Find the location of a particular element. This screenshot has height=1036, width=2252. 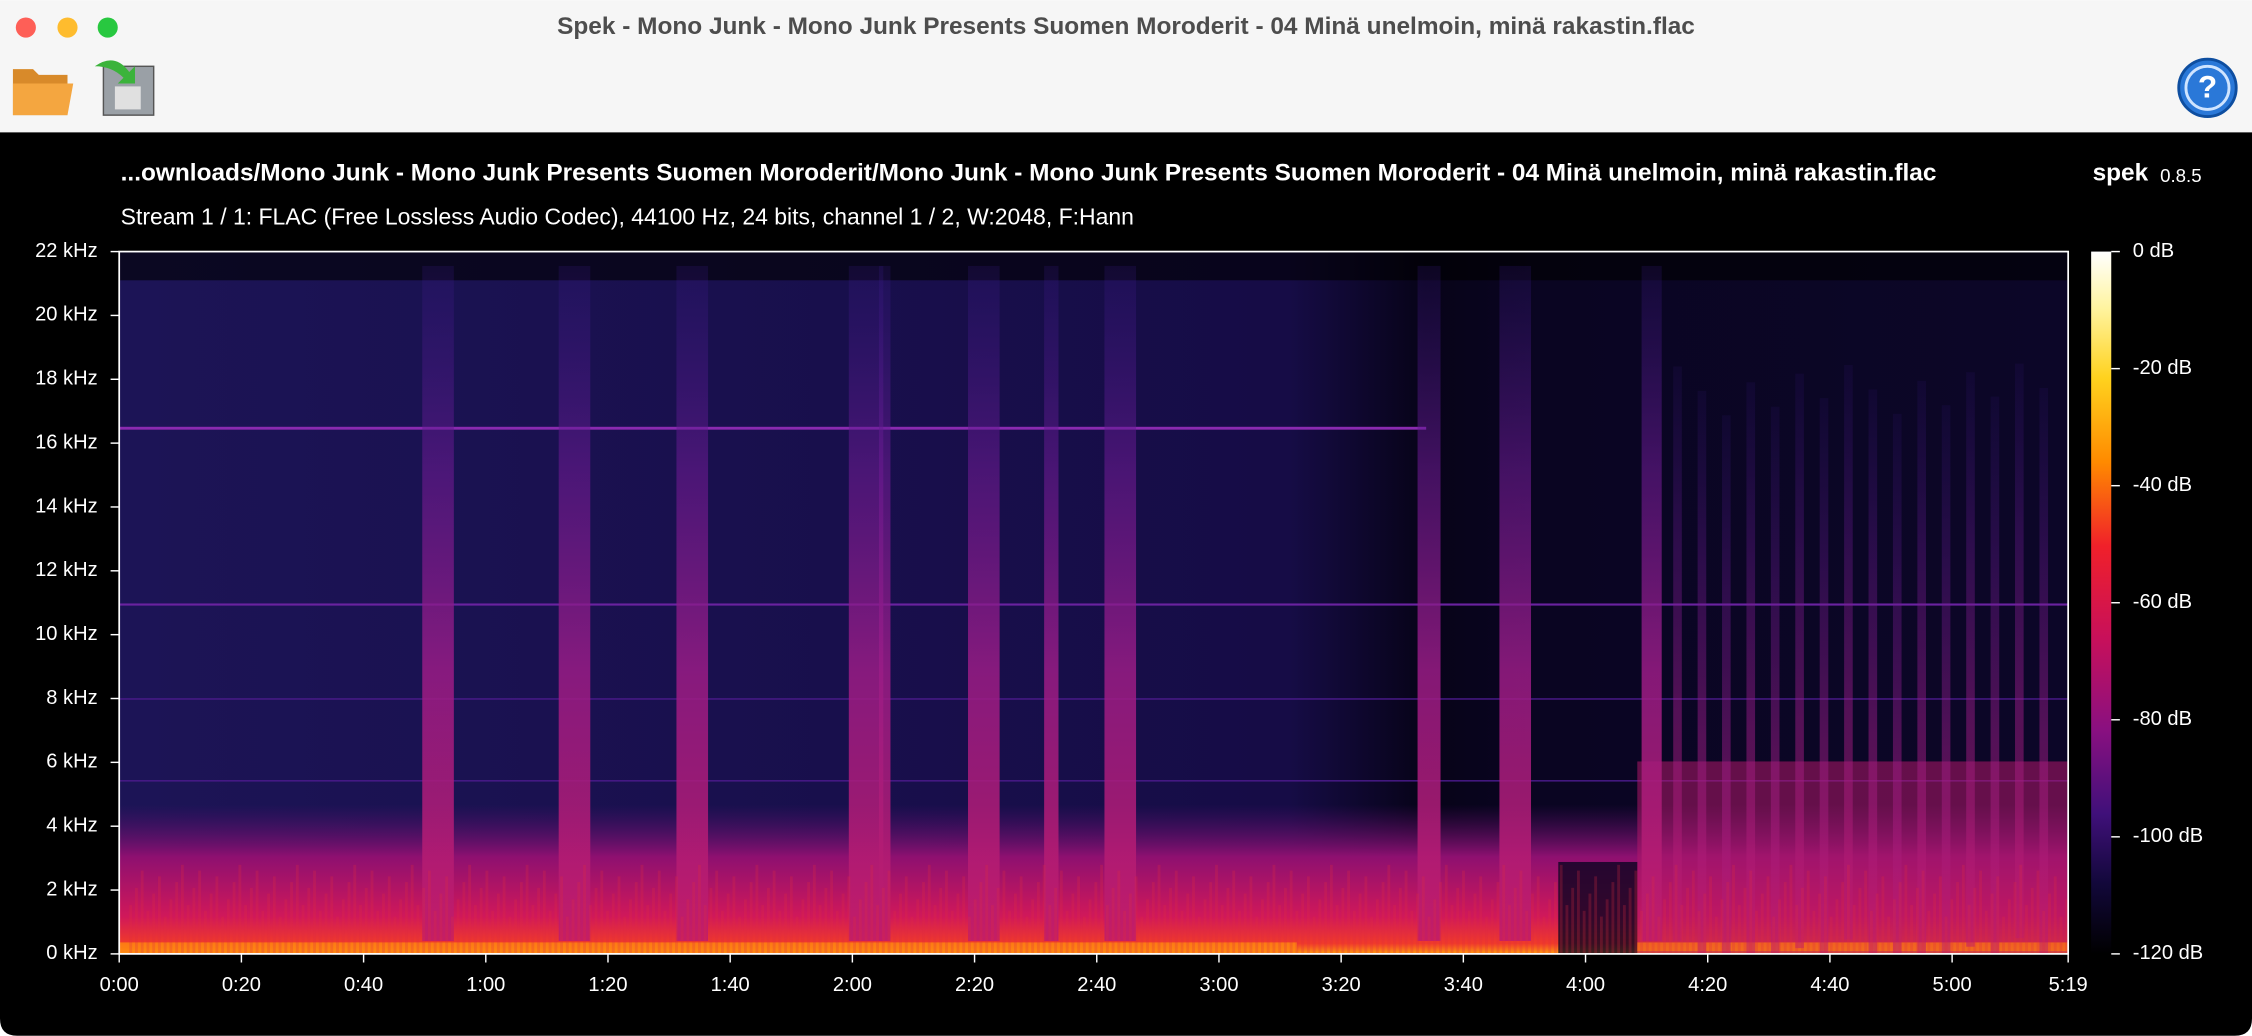

app-version: 0.8.5 is located at coordinates (2181, 175).